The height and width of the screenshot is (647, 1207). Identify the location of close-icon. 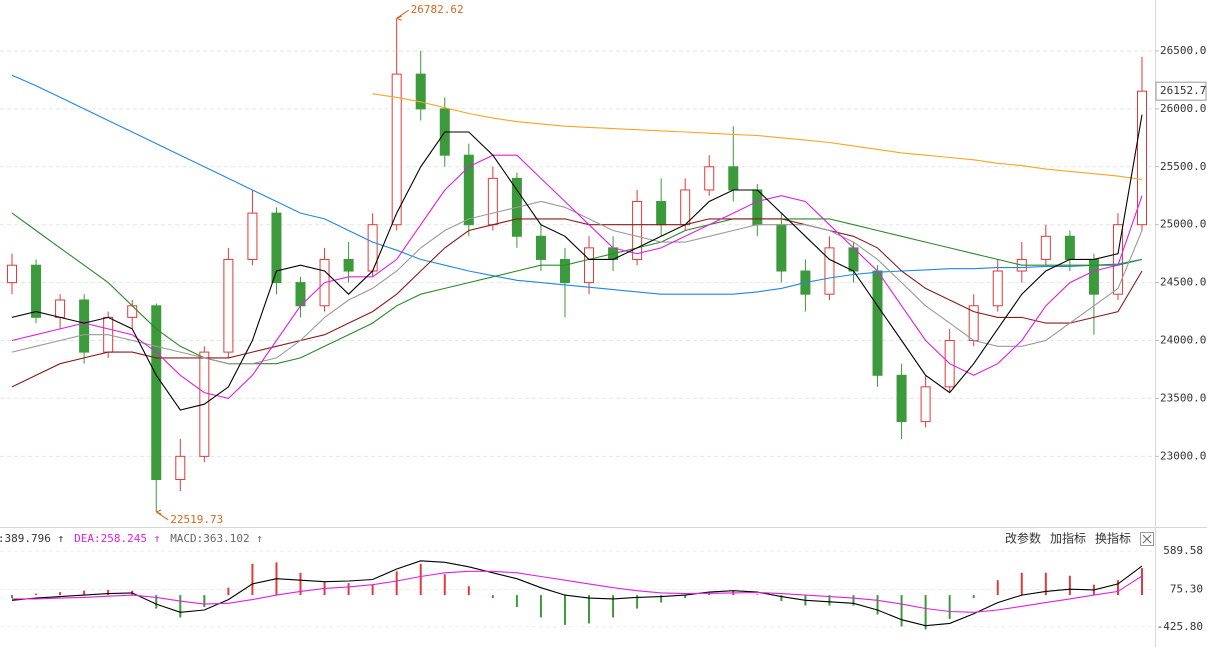
(1147, 539).